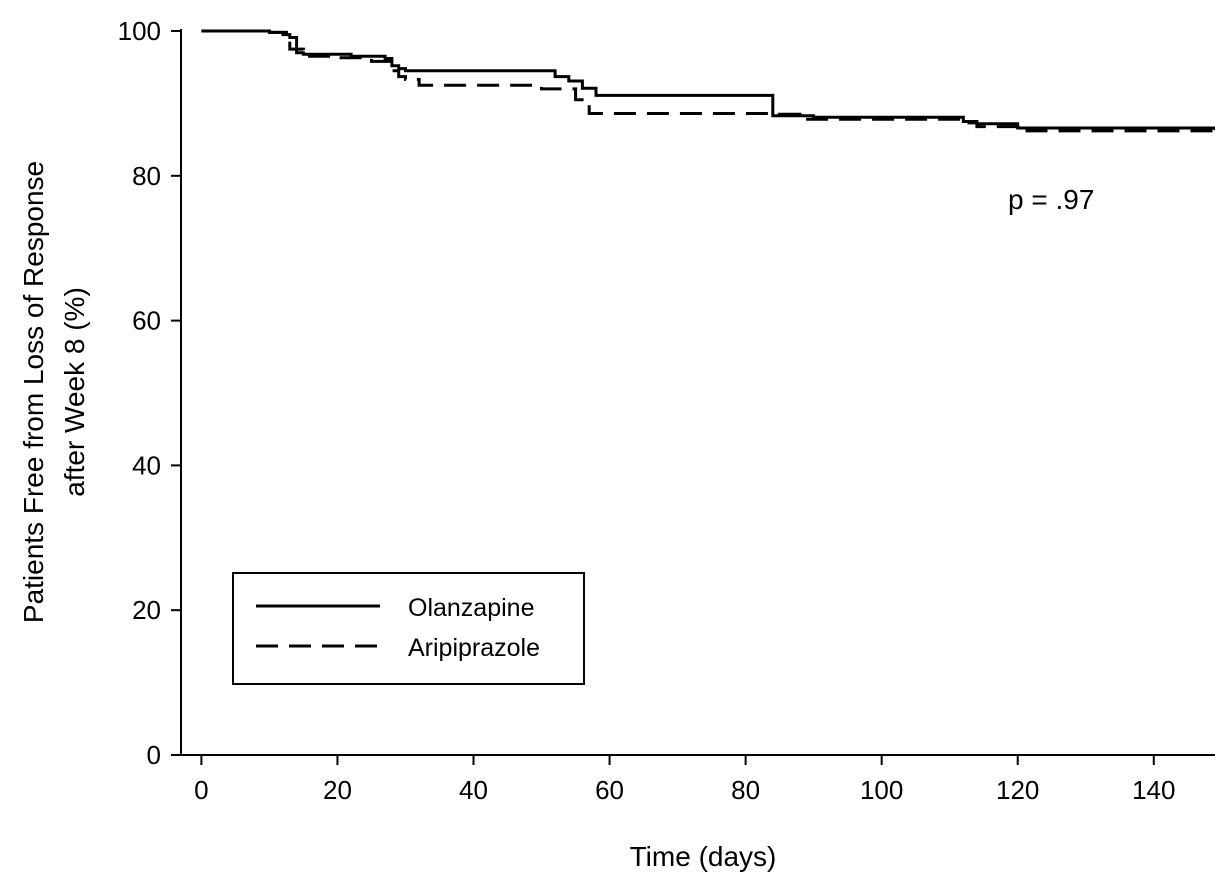 The image size is (1215, 873). I want to click on y-axis-title-line-2: after Week 8 (%), so click(74, 392).